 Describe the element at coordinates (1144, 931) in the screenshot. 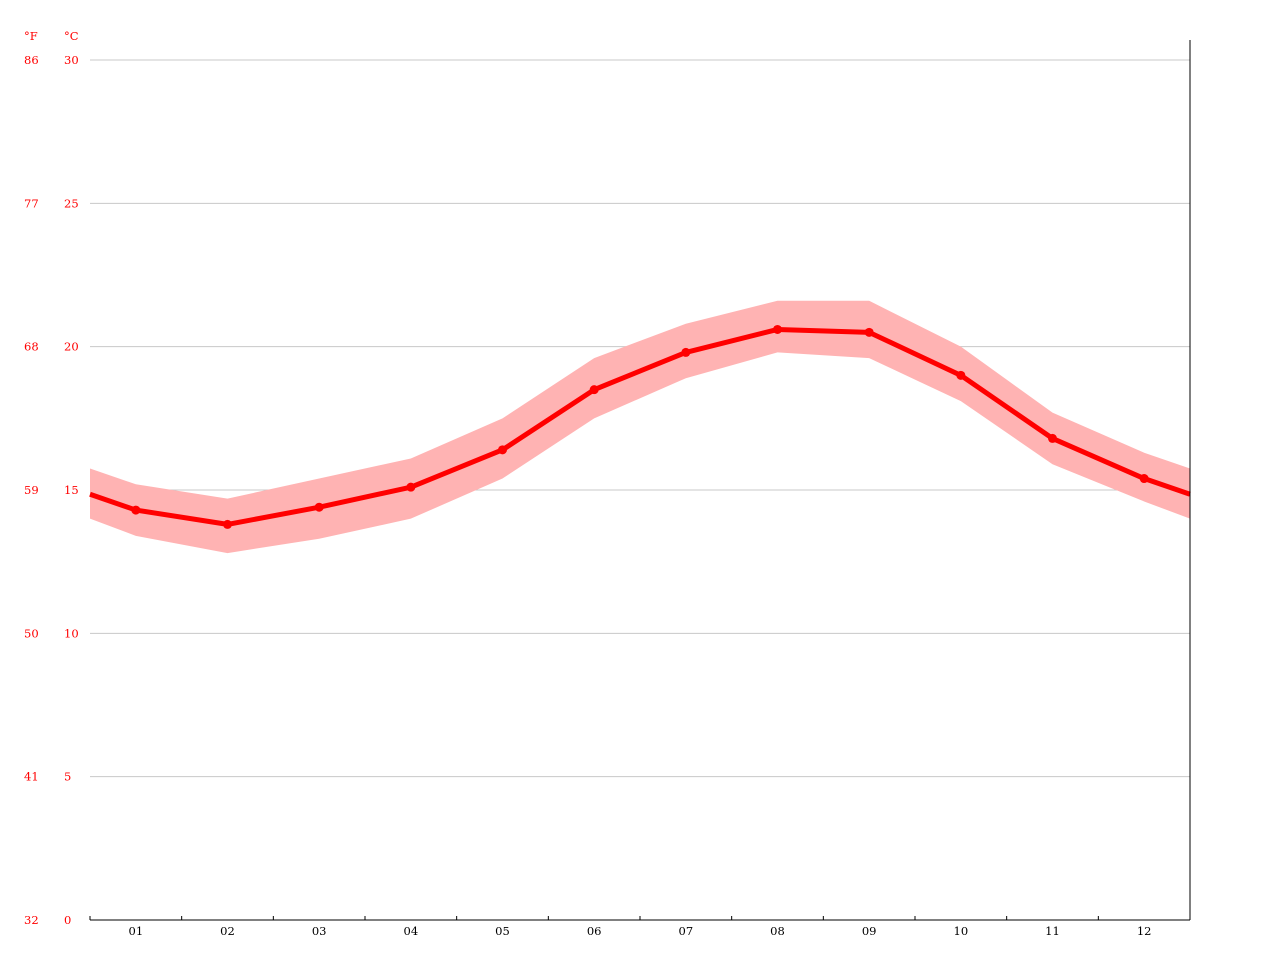

I see `x-tick-label: 12` at that location.